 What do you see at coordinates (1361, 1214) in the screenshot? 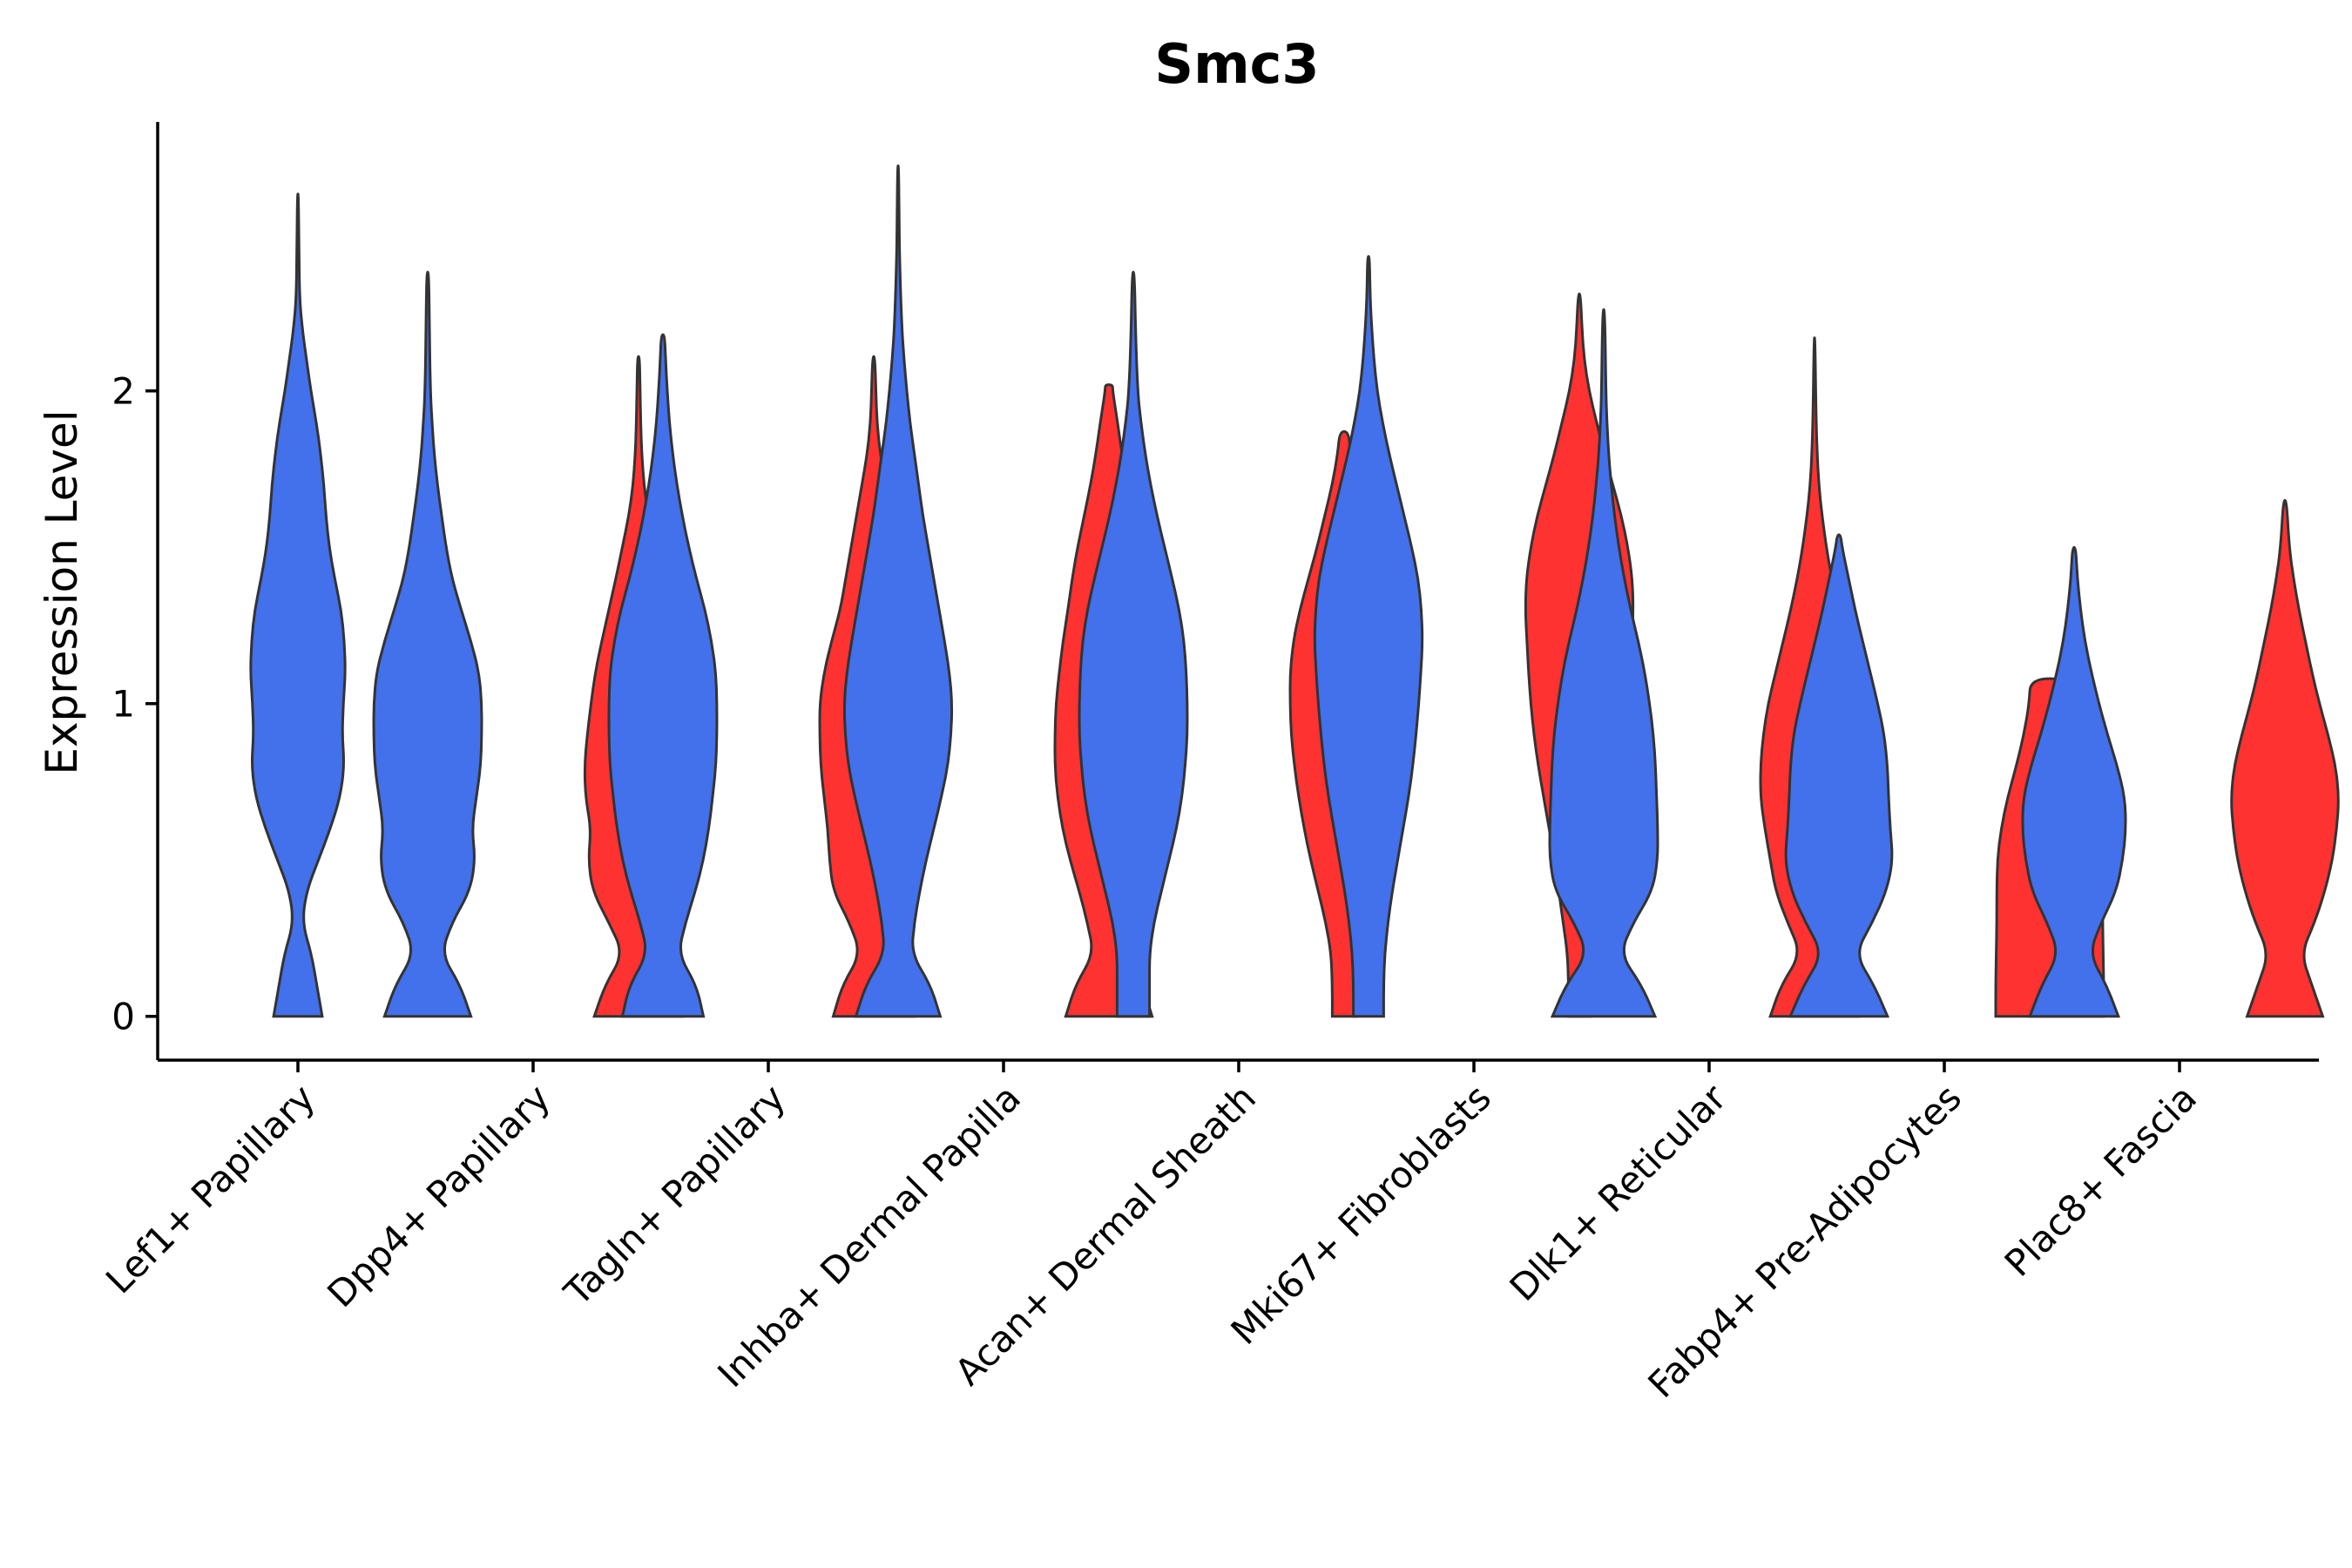
I see `x-tick-label: Mki67+ Fibroblasts` at bounding box center [1361, 1214].